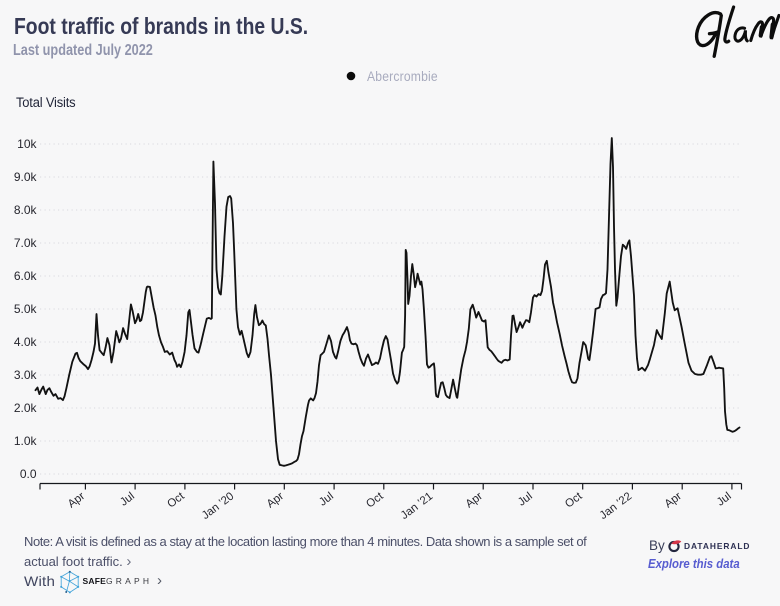 The width and height of the screenshot is (780, 606). Describe the element at coordinates (28, 474) in the screenshot. I see `svg-text: 0.0` at that location.